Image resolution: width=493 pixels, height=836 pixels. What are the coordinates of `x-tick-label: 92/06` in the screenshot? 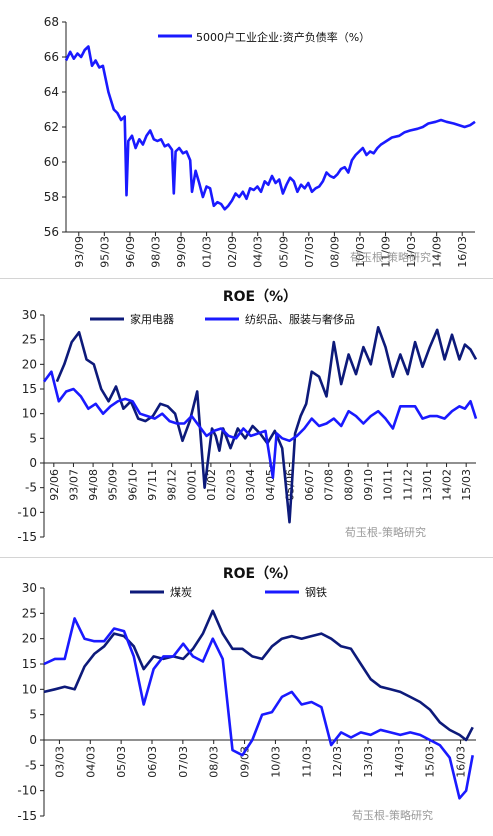 It's located at (54, 485).